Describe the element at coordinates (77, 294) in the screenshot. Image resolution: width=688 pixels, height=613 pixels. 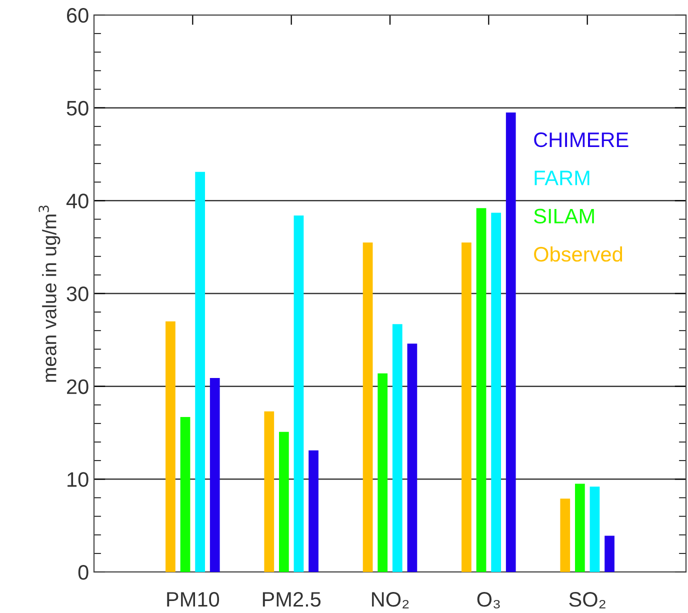
I see `y-tick-label: 30` at that location.